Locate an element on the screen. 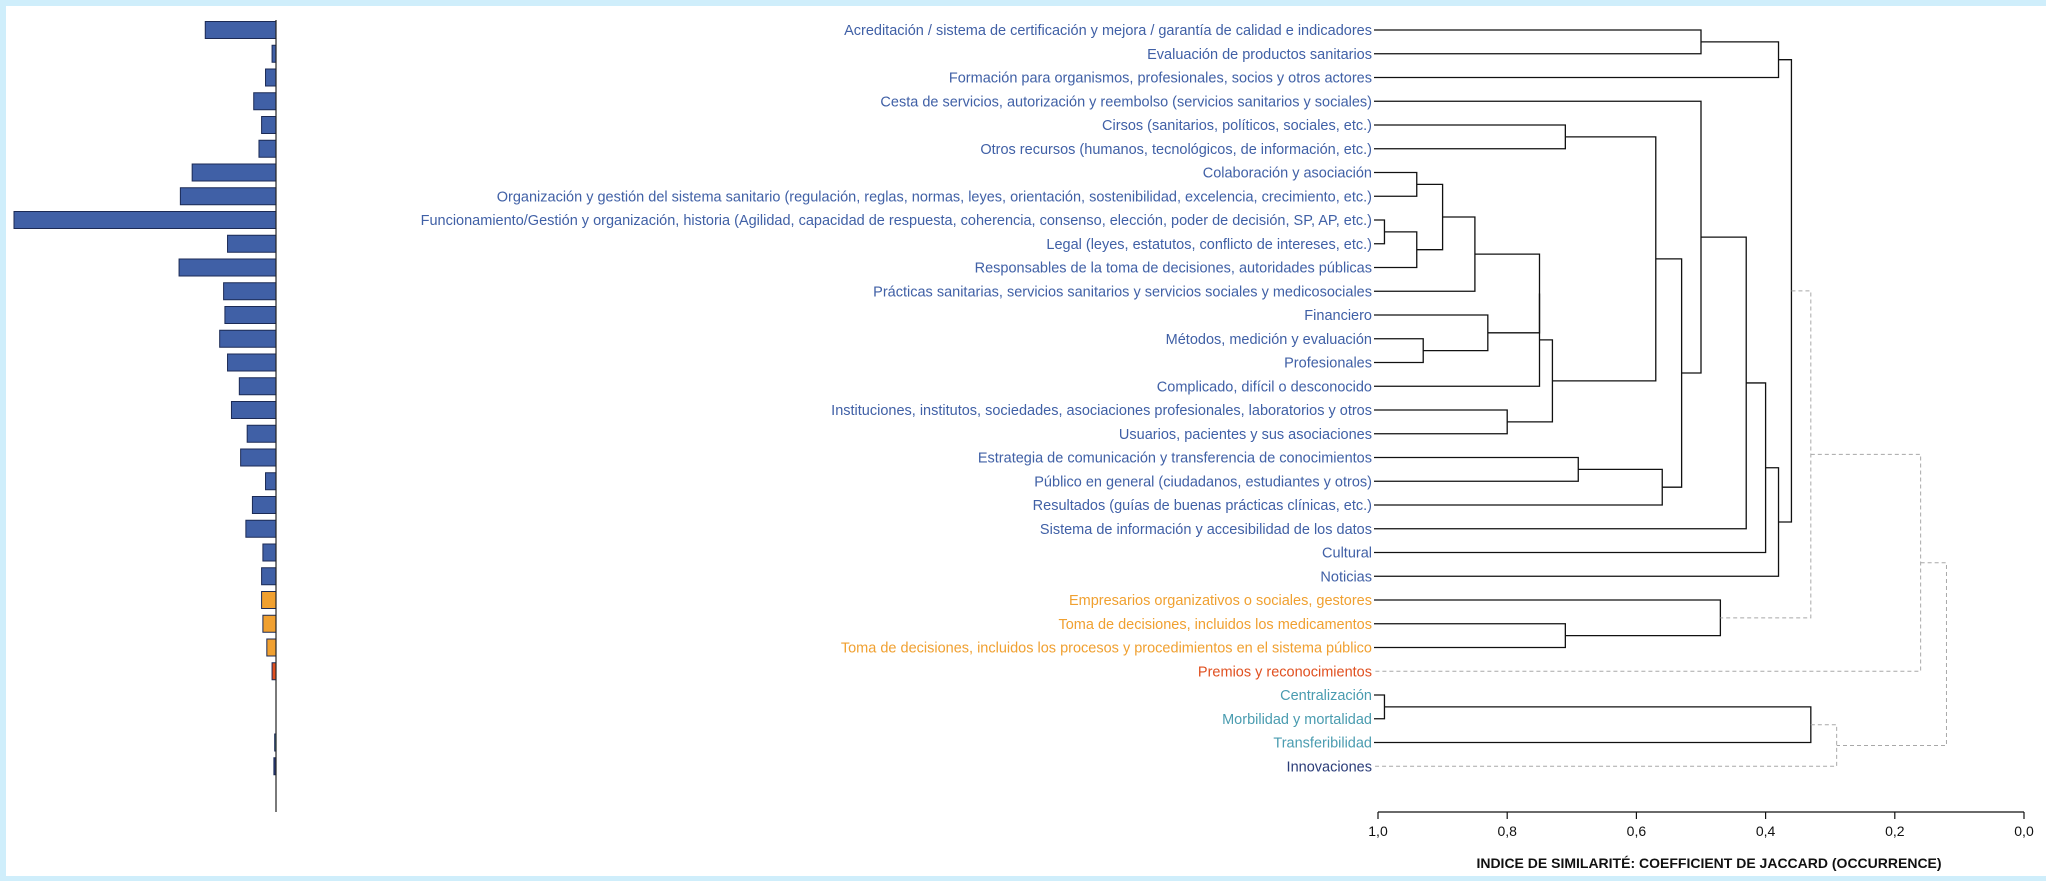 This screenshot has height=881, width=2046. leaf-label: Profesionales is located at coordinates (1328, 364).